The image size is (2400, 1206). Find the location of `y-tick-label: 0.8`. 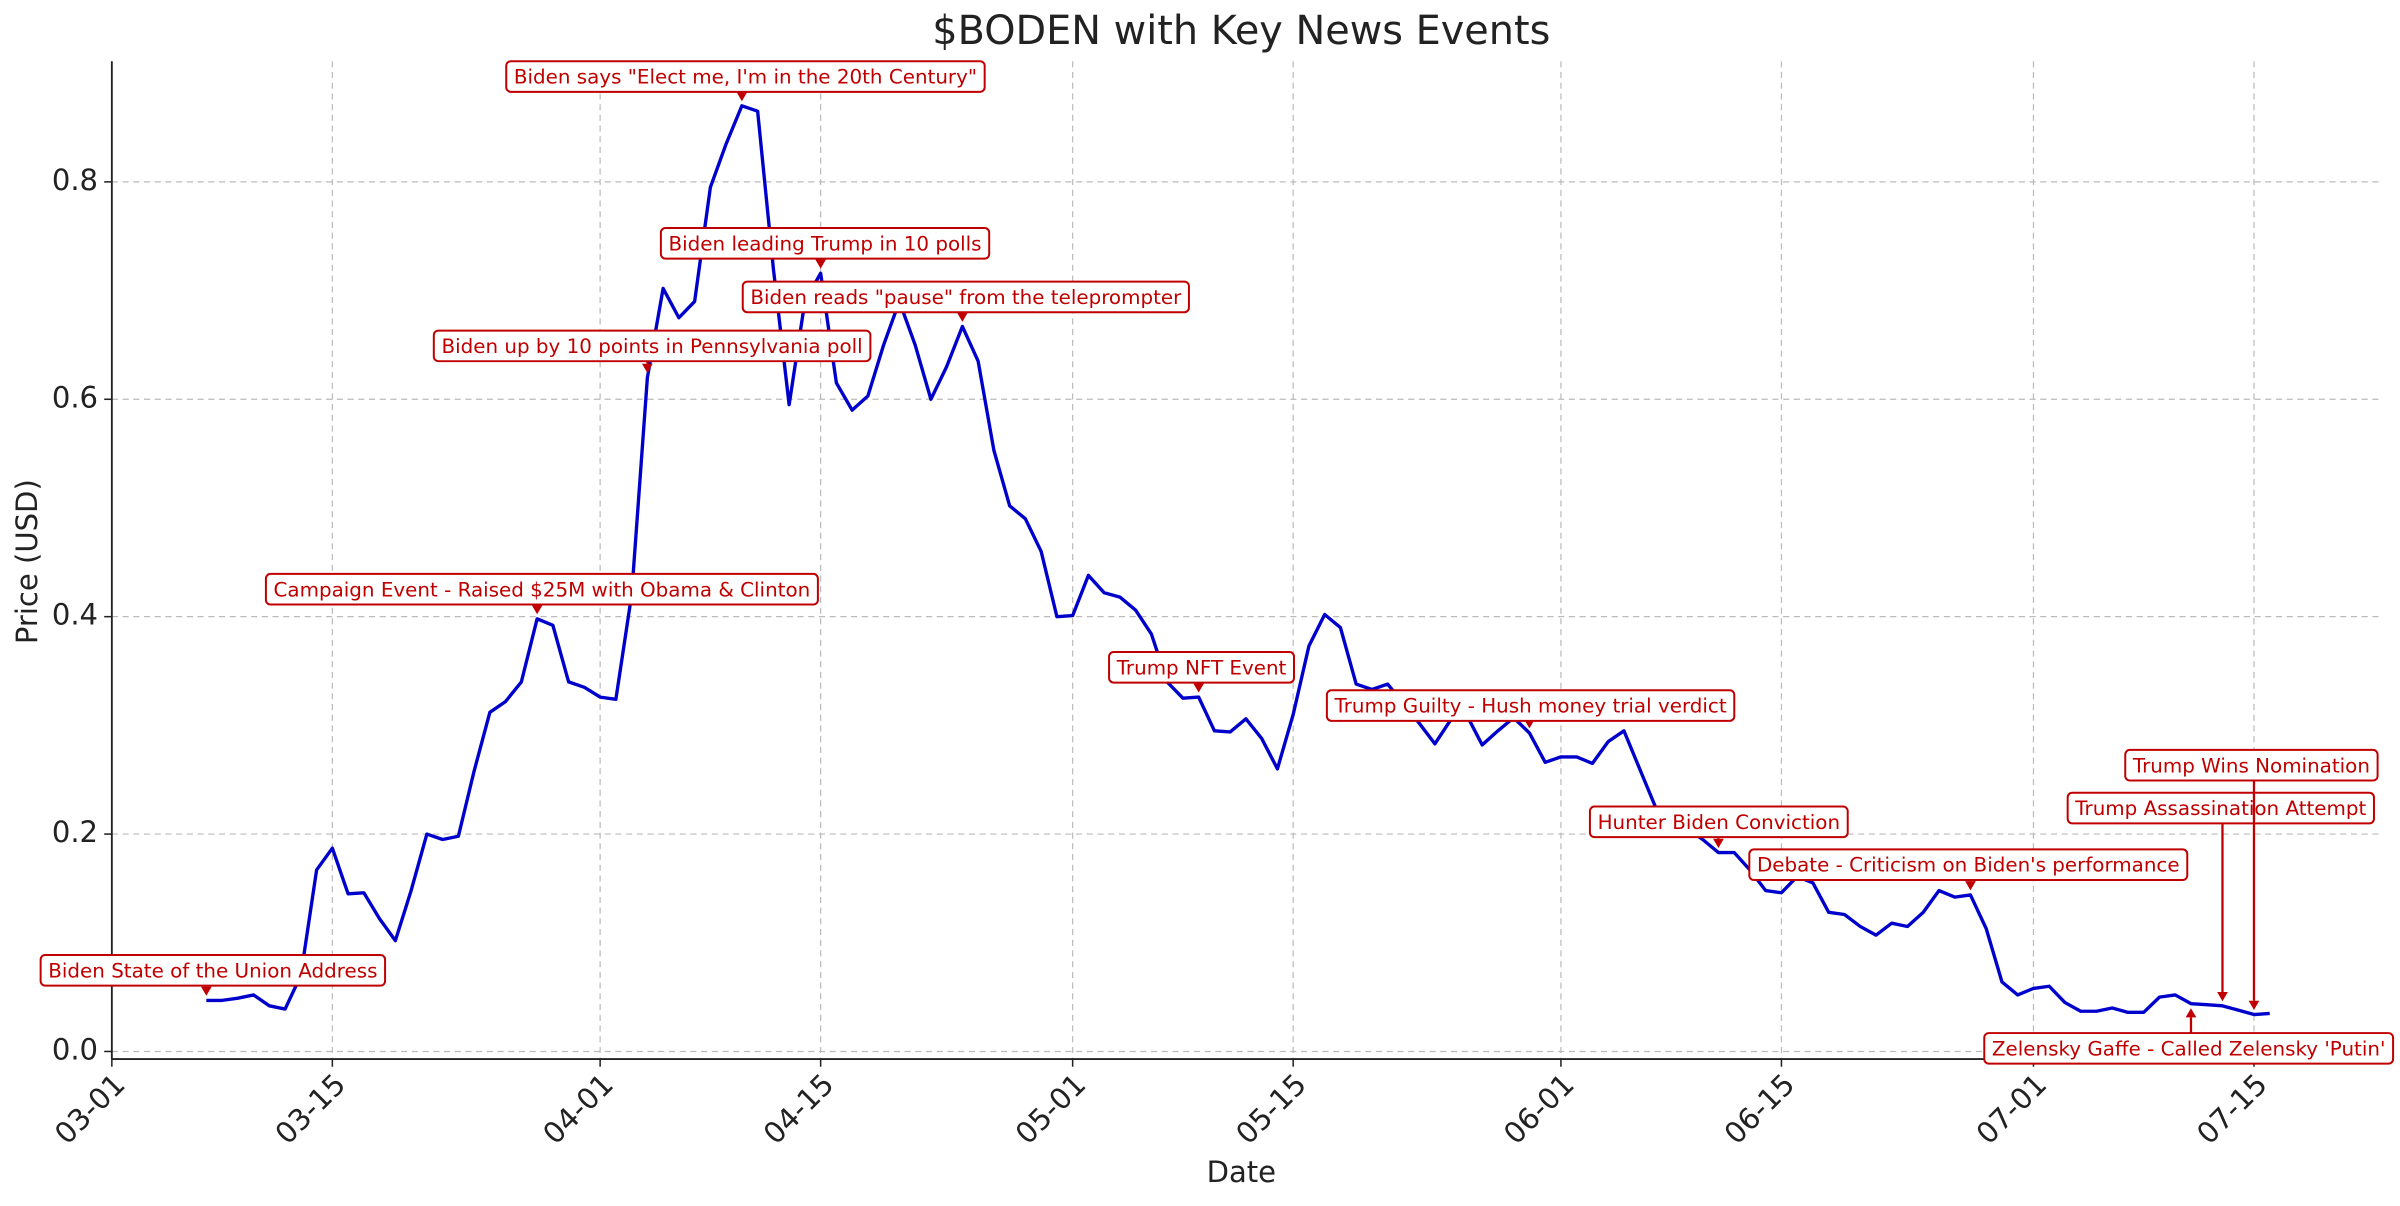

y-tick-label: 0.8 is located at coordinates (75, 180).